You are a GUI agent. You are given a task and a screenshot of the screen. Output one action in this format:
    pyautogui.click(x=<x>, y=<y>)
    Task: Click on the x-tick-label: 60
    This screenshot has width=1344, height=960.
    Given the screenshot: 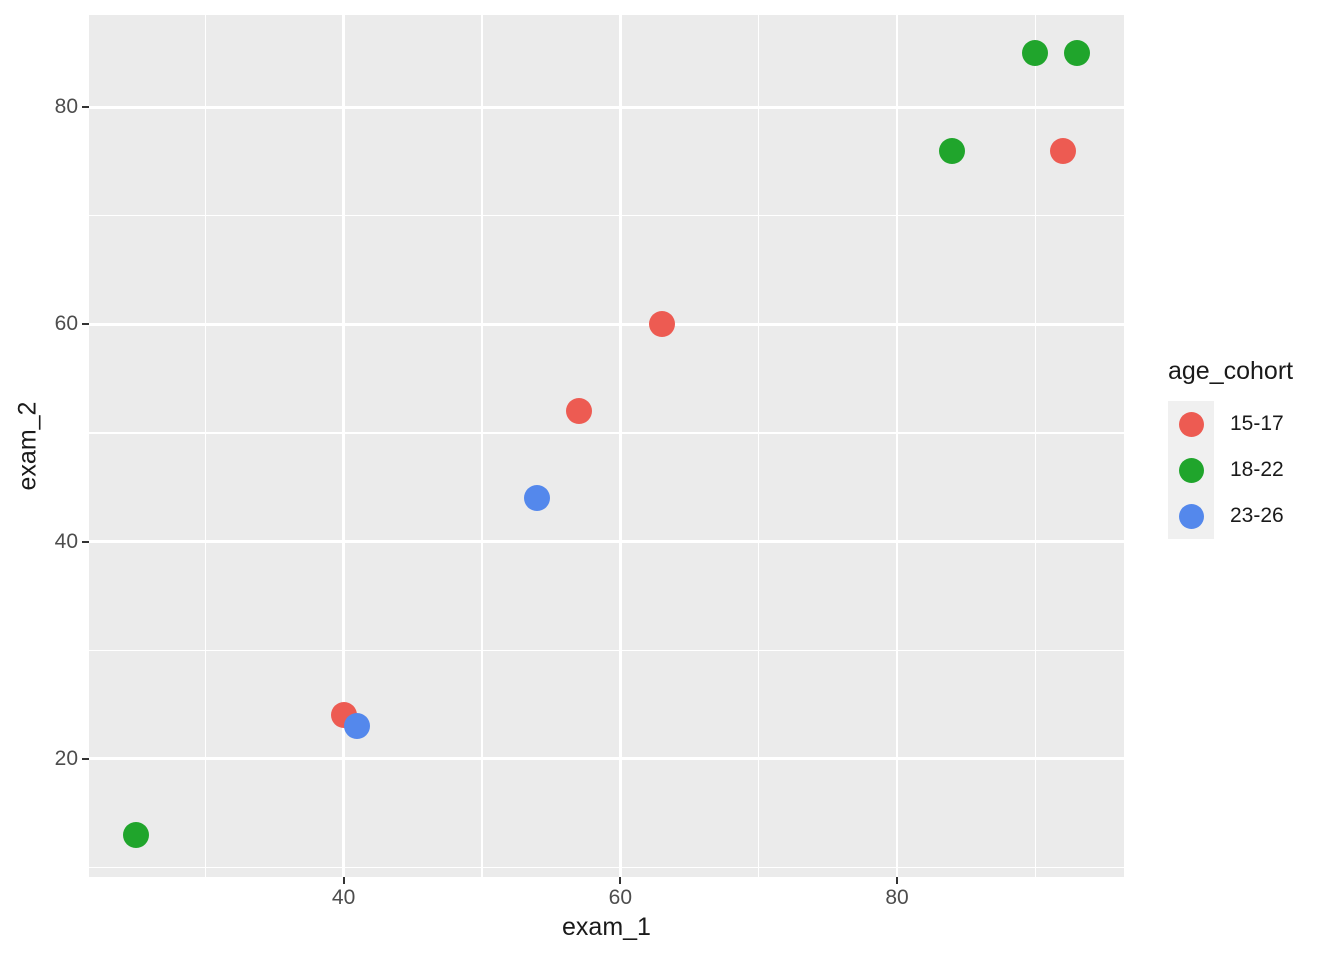 What is the action you would take?
    pyautogui.click(x=620, y=897)
    